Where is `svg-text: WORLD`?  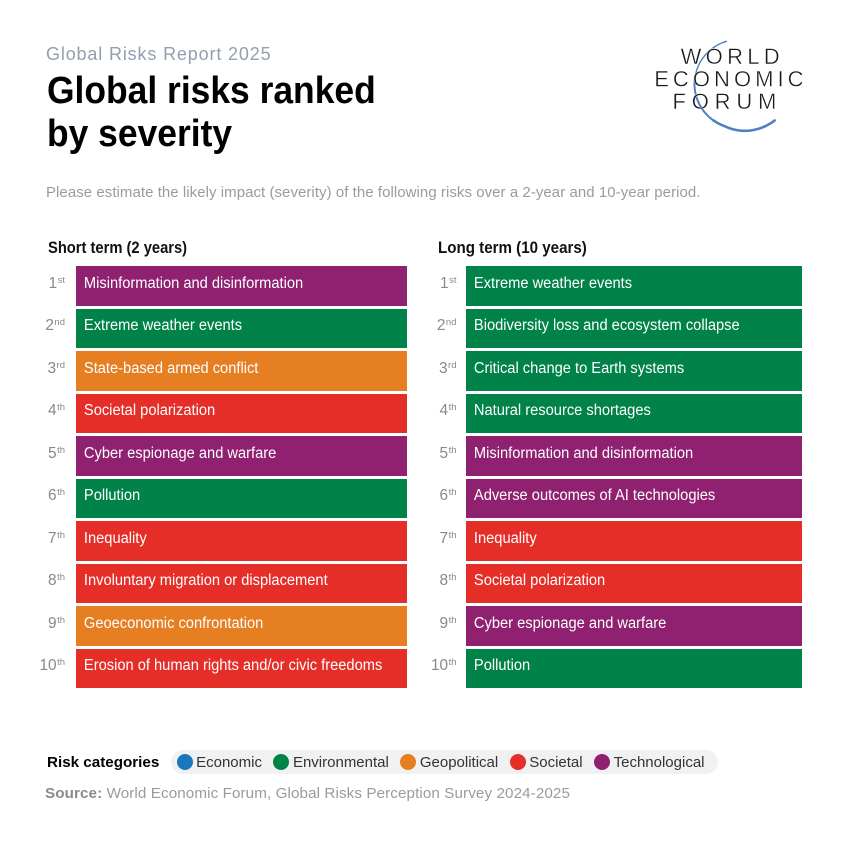
svg-text: WORLD is located at coordinates (732, 56).